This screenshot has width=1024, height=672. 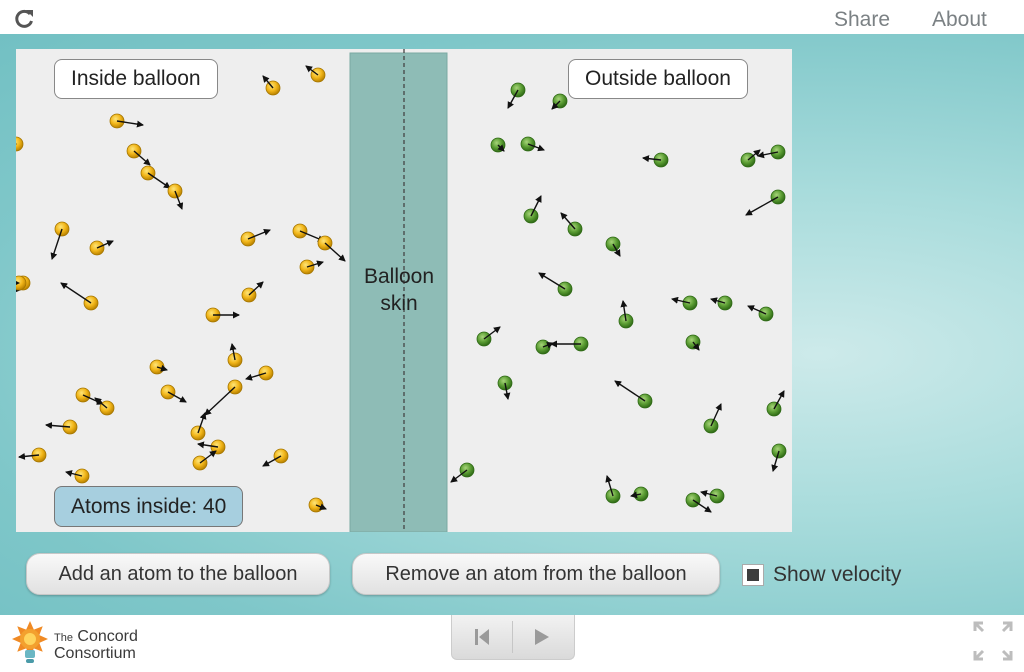 I want to click on balloon-skin, so click(x=398, y=292).